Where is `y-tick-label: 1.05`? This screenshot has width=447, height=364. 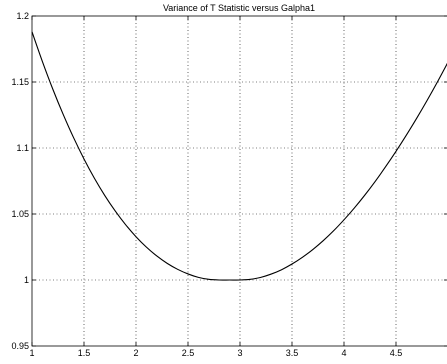
y-tick-label: 1.05 is located at coordinates (20, 214).